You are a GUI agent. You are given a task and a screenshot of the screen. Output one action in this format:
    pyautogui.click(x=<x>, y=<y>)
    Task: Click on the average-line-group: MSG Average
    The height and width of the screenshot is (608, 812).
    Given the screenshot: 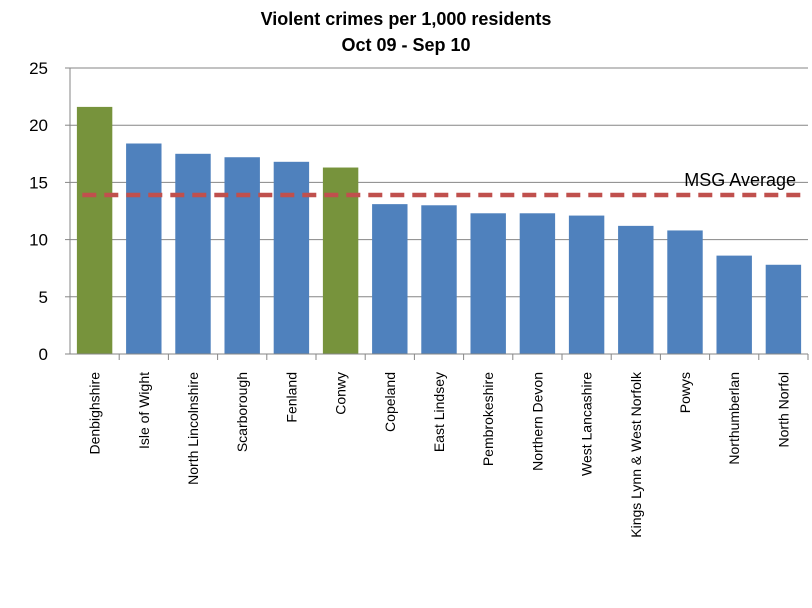 What is the action you would take?
    pyautogui.click(x=443, y=184)
    